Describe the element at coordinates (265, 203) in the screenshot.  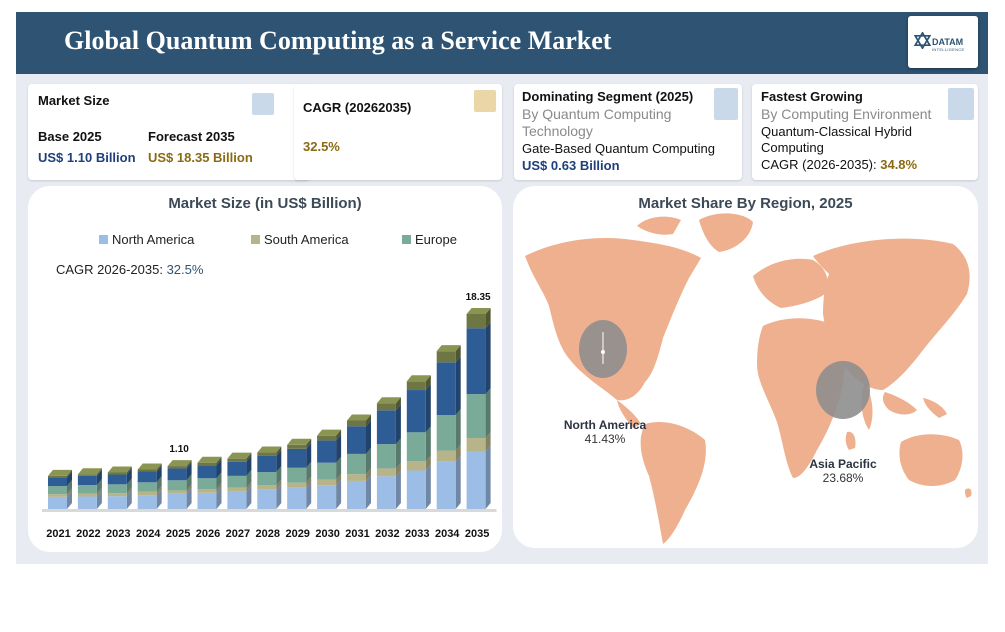
I see `chart-title: Market Size (in US$ Billion)` at that location.